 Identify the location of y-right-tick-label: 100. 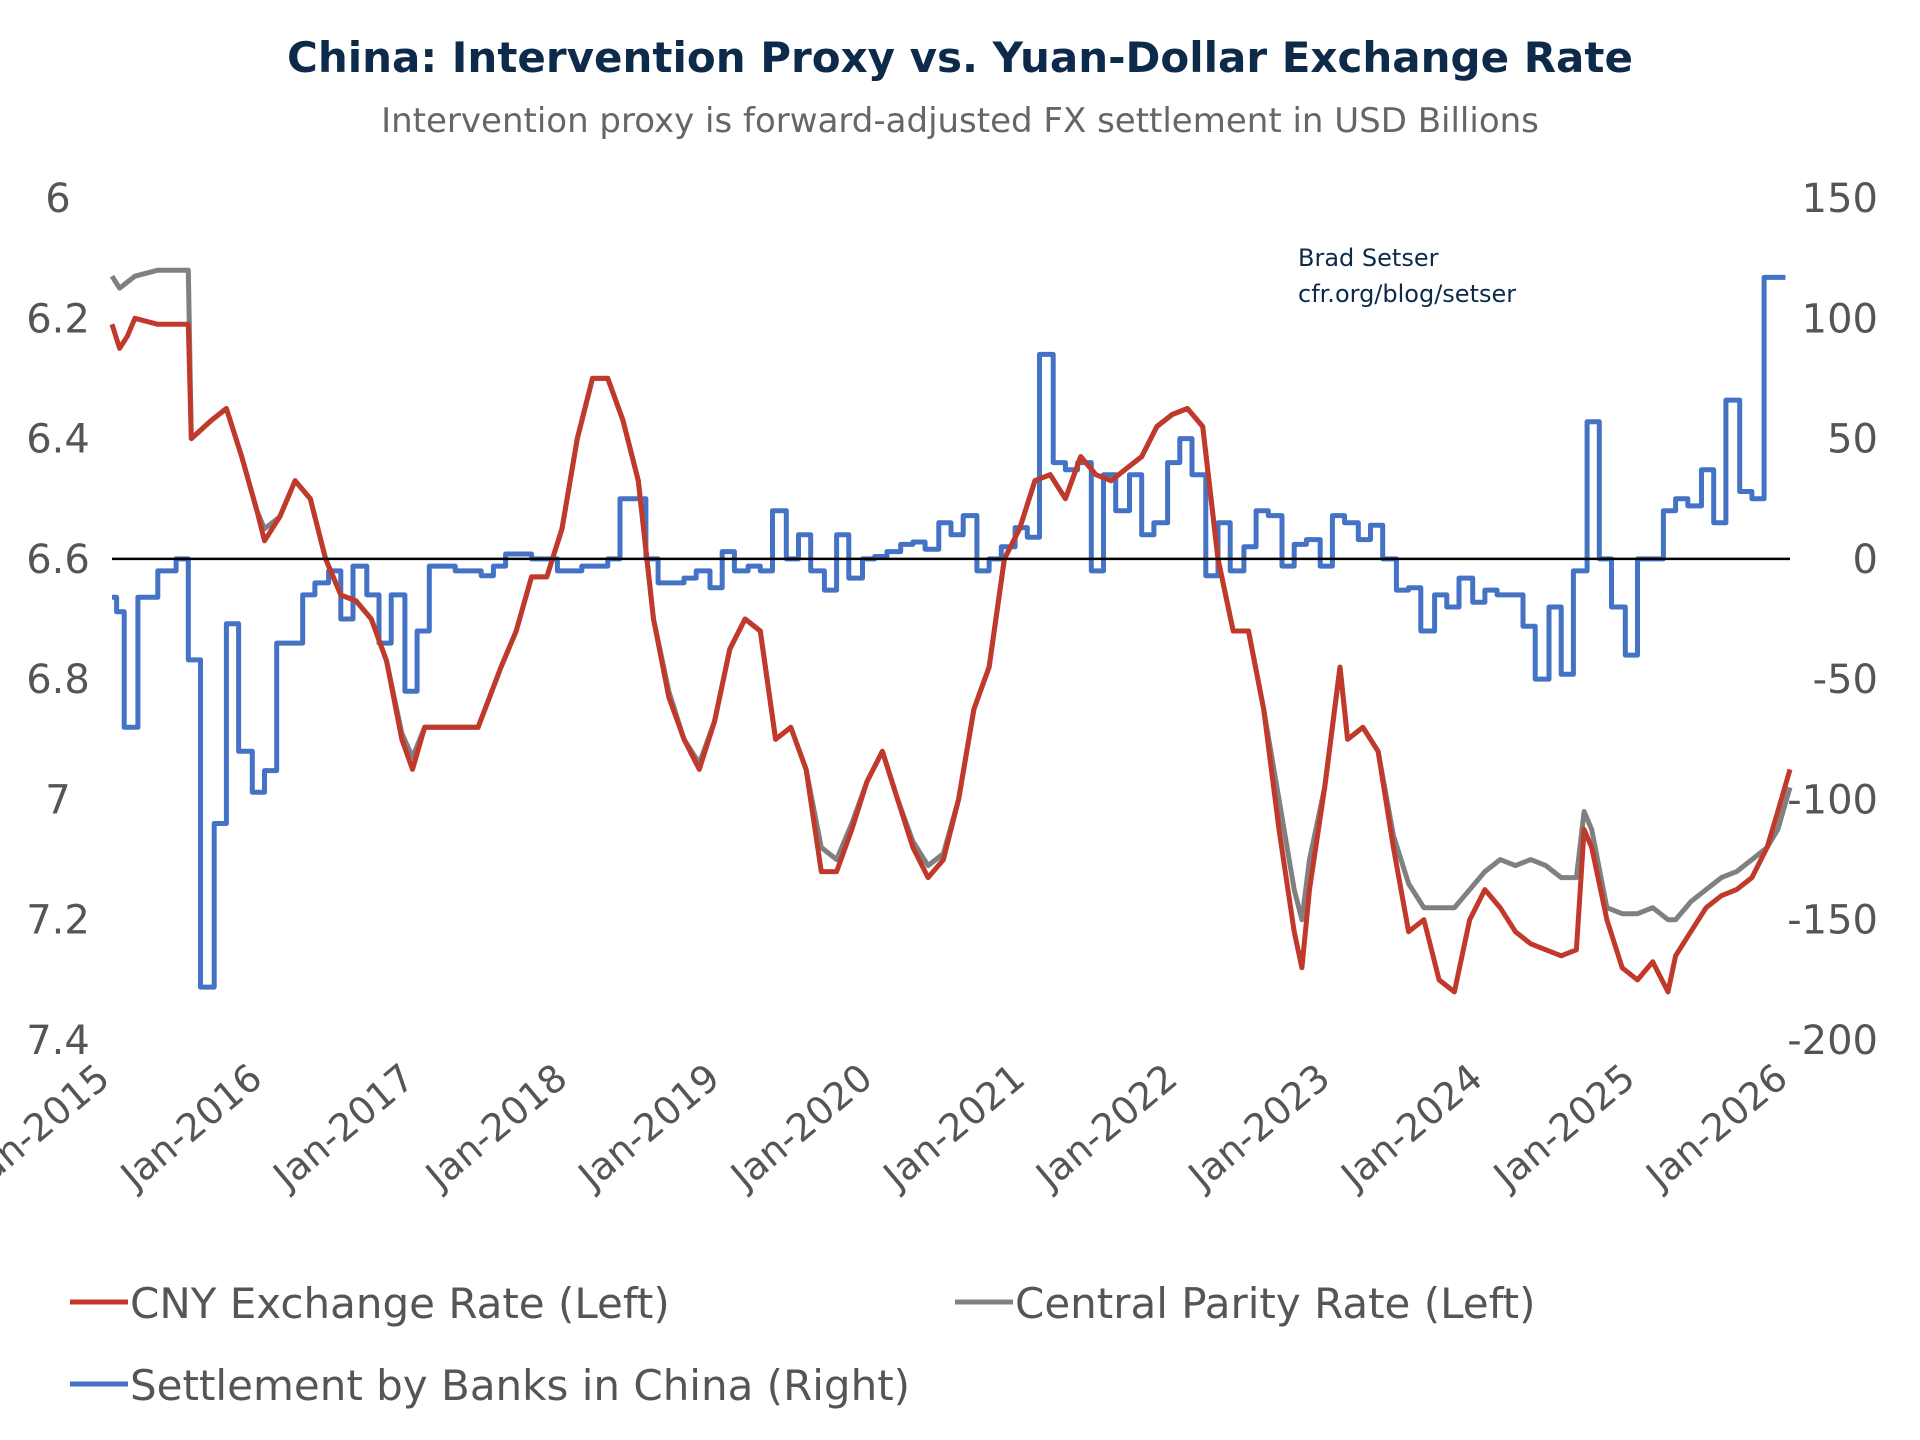
(1840, 319).